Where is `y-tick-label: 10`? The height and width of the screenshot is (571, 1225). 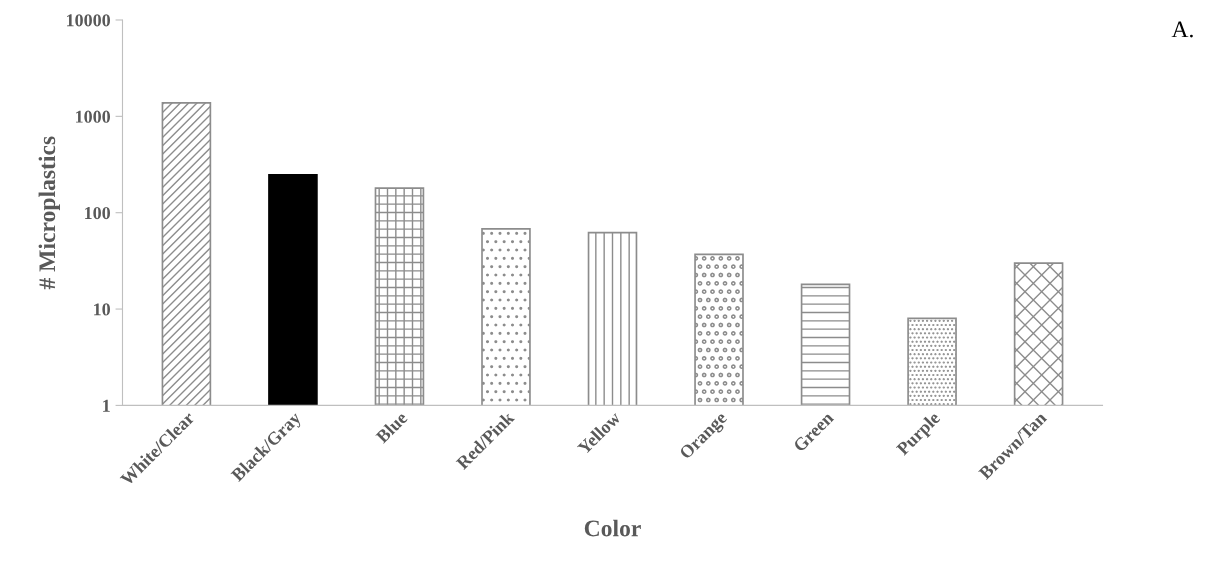
y-tick-label: 10 is located at coordinates (102, 309).